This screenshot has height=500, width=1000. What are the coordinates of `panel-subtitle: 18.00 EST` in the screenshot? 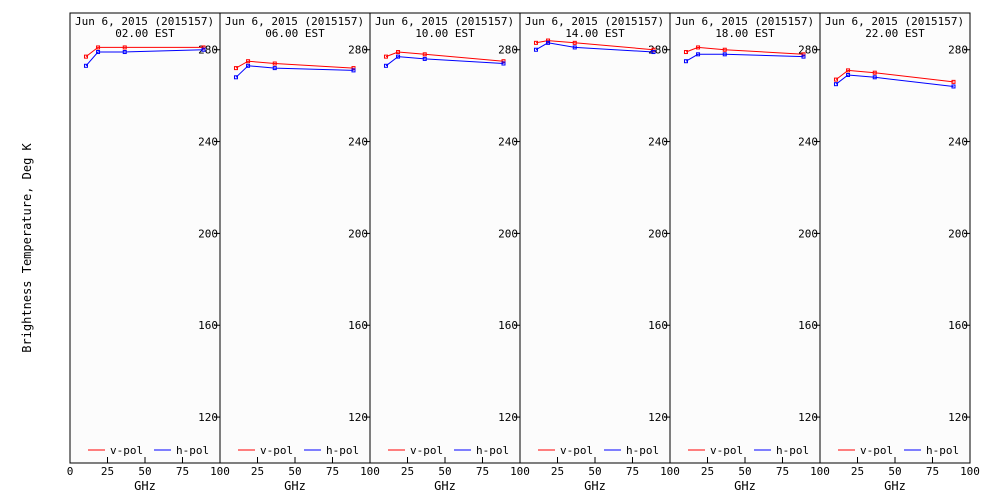 It's located at (745, 33).